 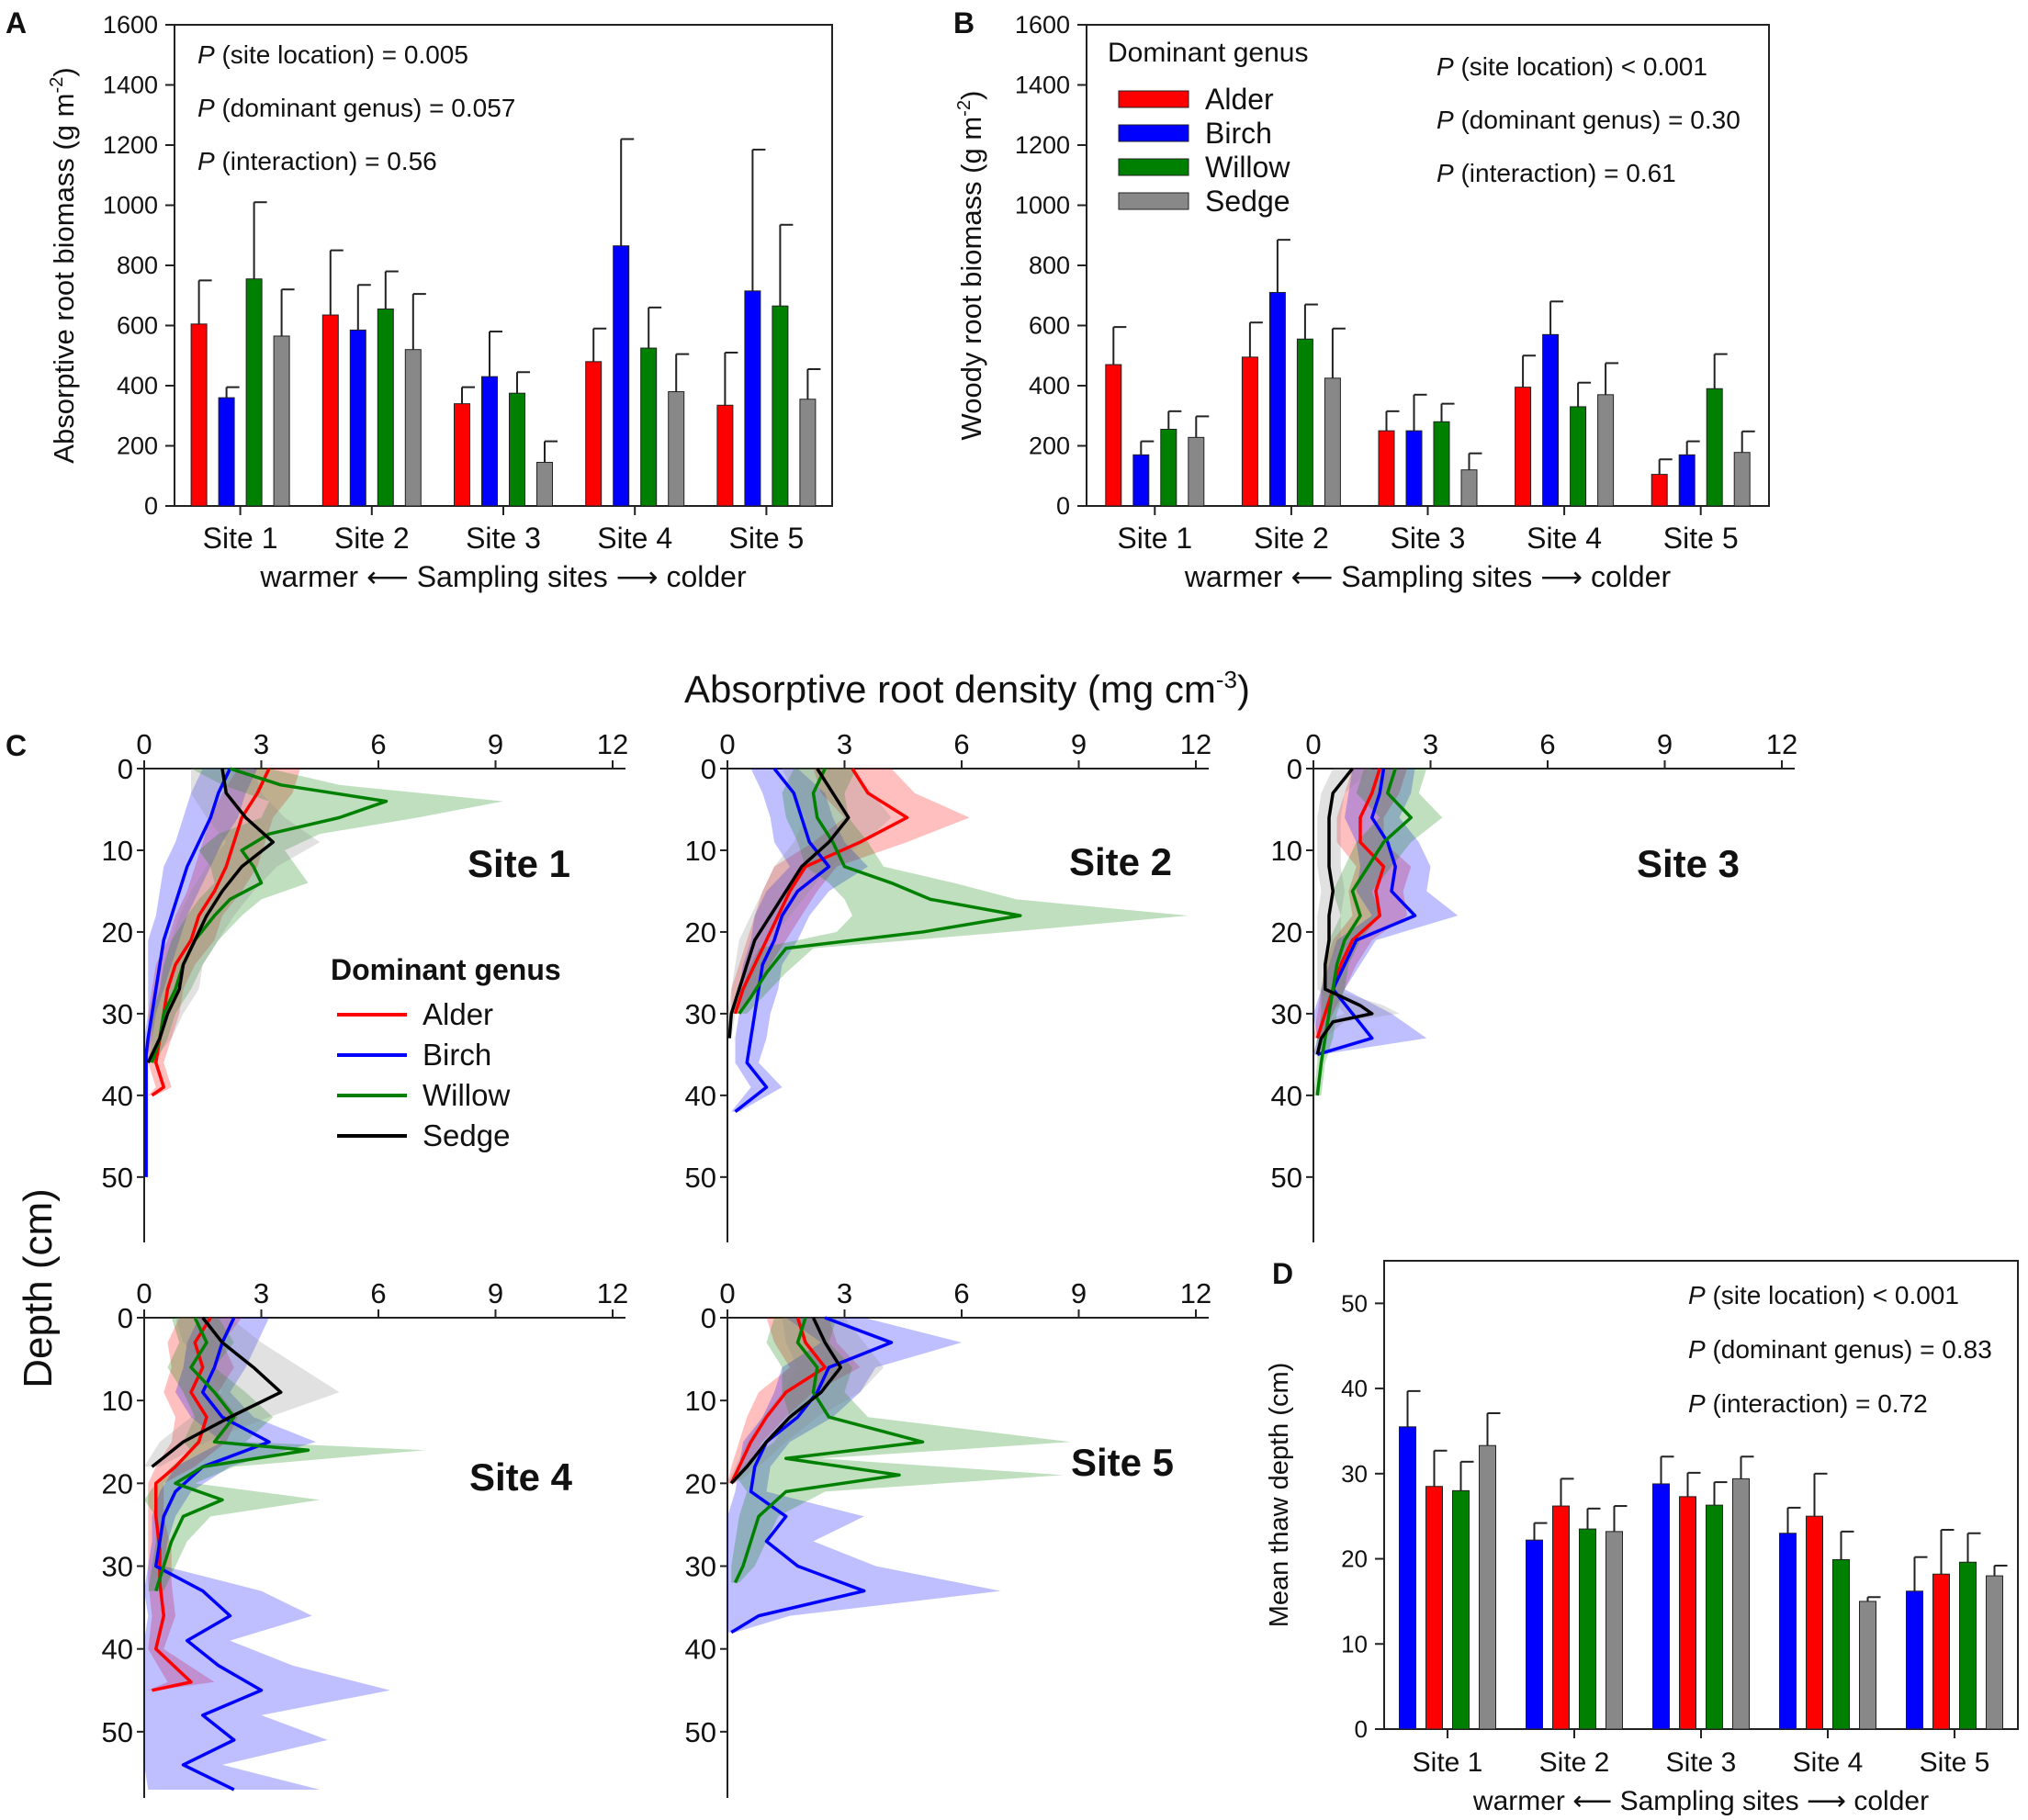 I want to click on y-axis-label-main: Mean thaw depth (cm), so click(x=1279, y=1495).